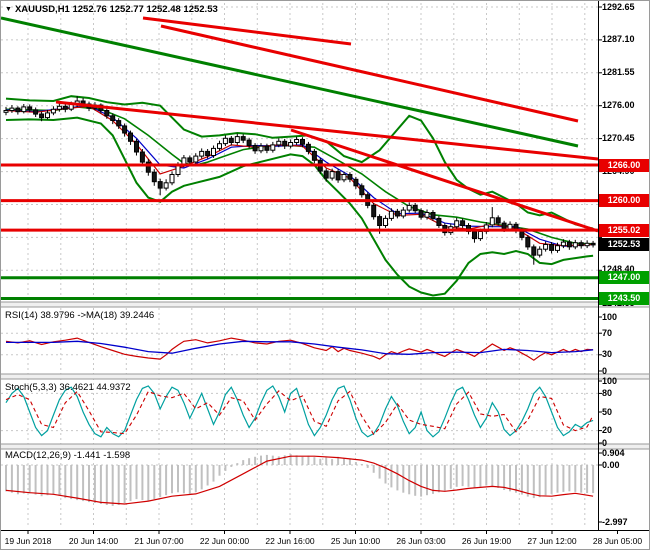 This screenshot has width=650, height=550. Describe the element at coordinates (607, 332) in the screenshot. I see `rsi-axis-label: 70` at that location.